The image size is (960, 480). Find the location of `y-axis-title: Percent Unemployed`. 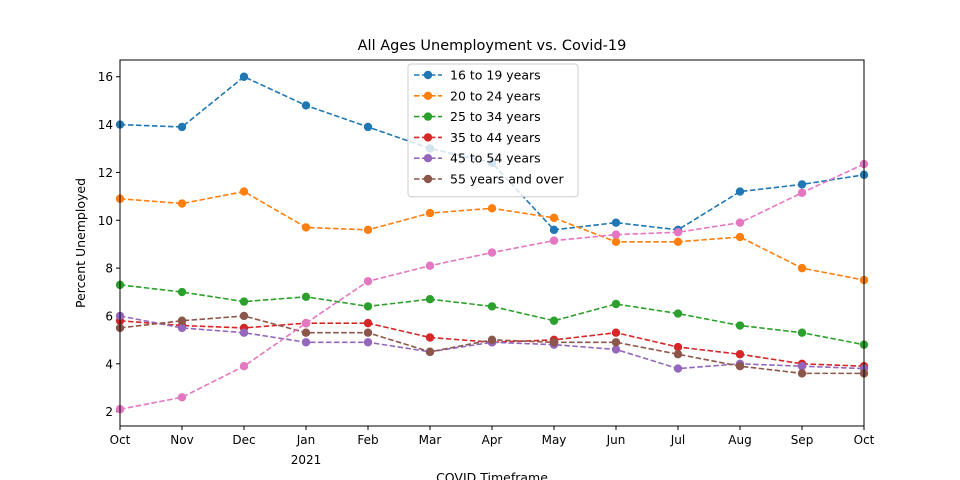

y-axis-title: Percent Unemployed is located at coordinates (80, 243).